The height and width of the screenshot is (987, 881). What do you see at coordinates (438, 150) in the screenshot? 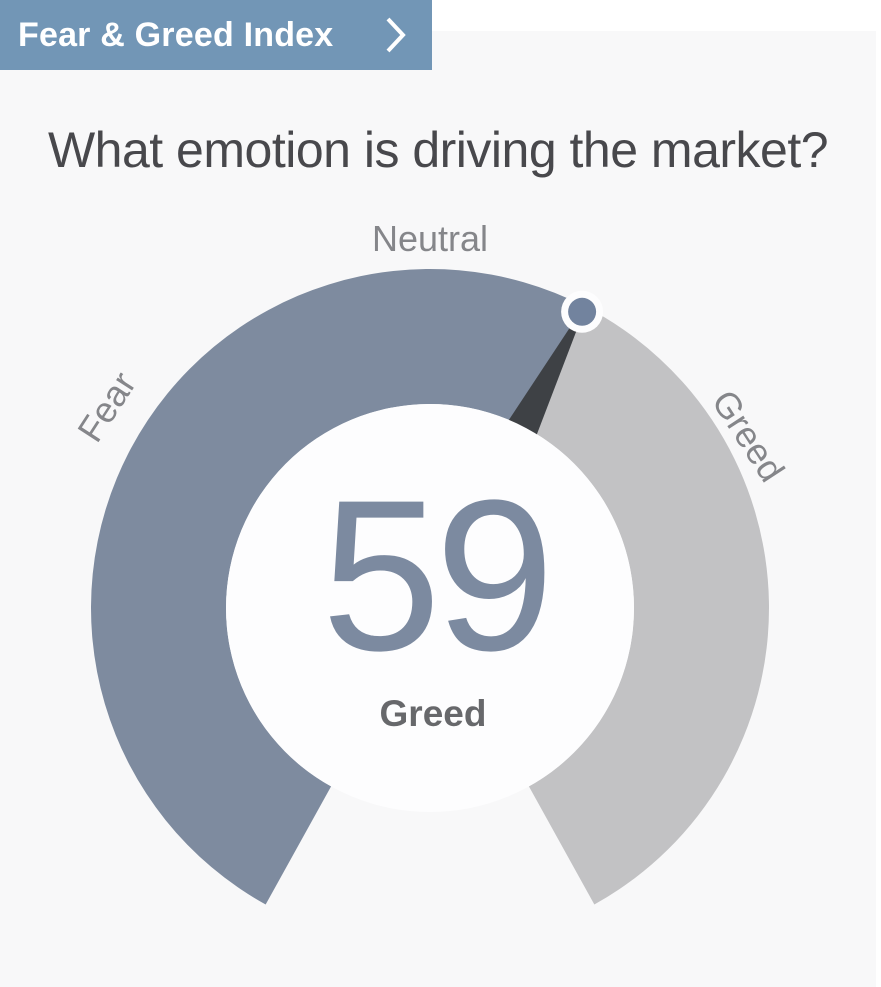
I see `page-title: What emotion is driving the market?` at bounding box center [438, 150].